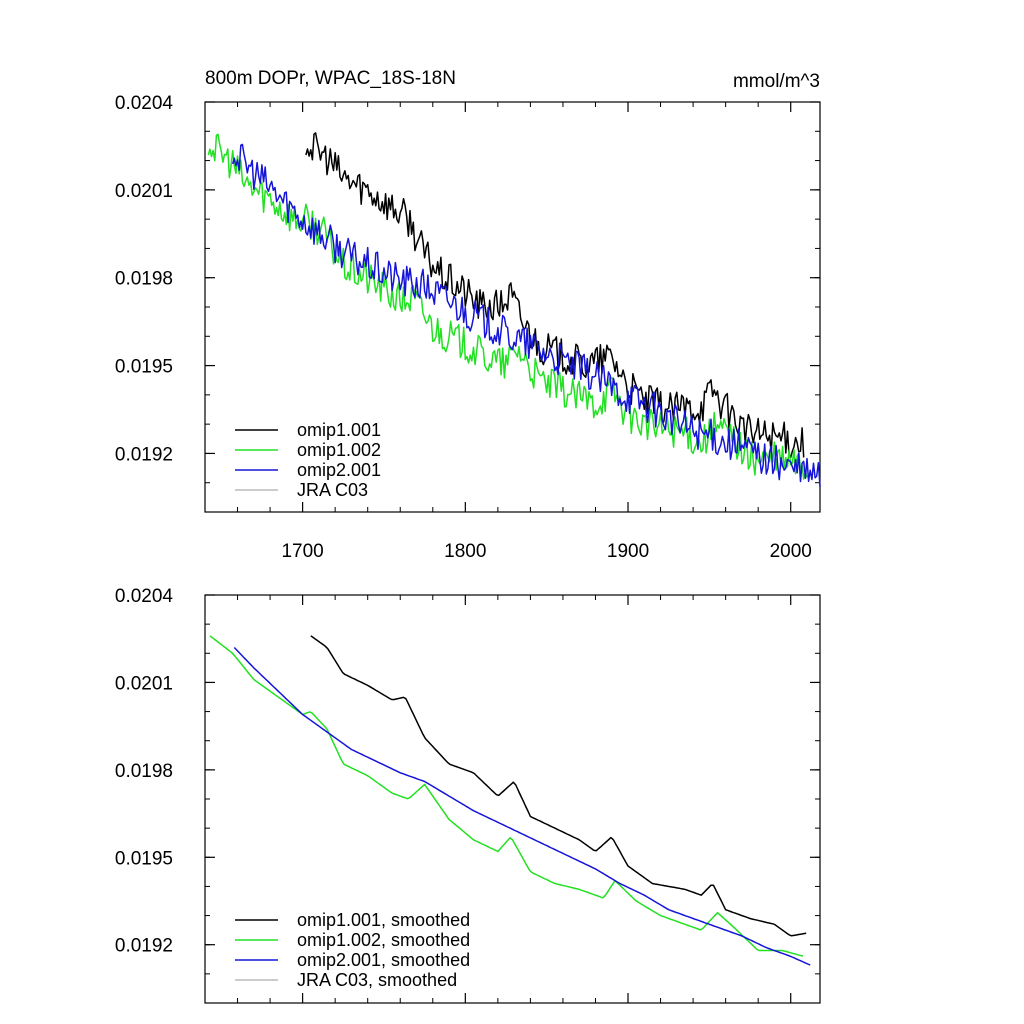  What do you see at coordinates (383, 960) in the screenshot?
I see `legend-label-omip2-001-smoothed: omip2.001, smoothed` at bounding box center [383, 960].